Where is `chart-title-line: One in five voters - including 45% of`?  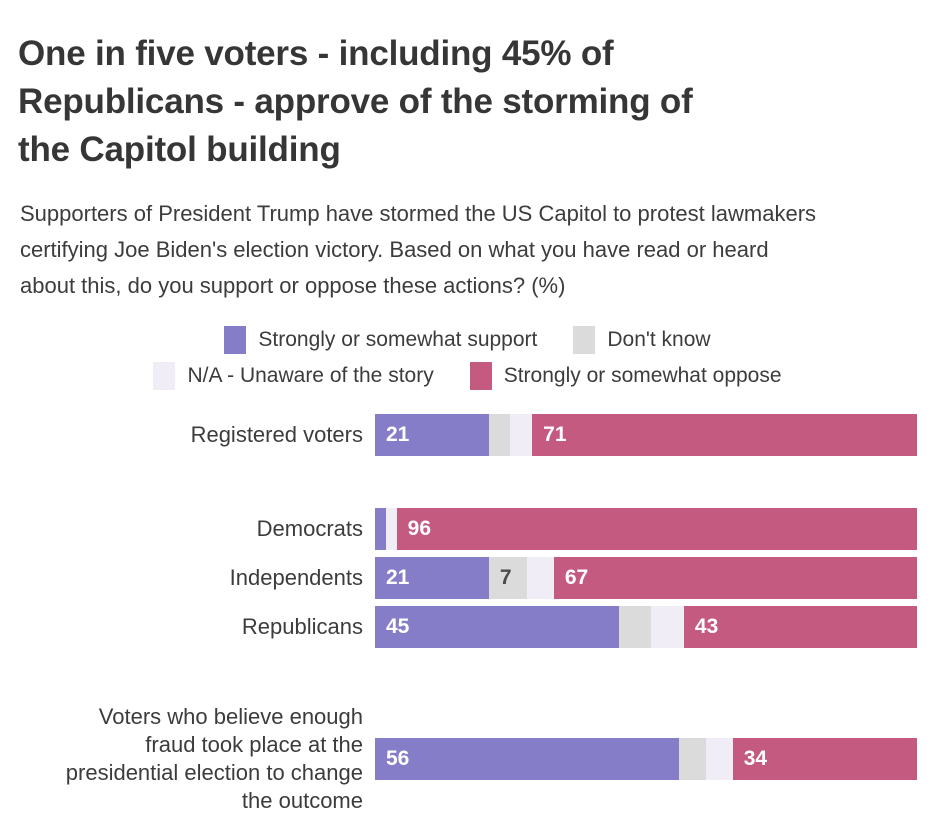
chart-title-line: One in five voters - including 45% of is located at coordinates (316, 53).